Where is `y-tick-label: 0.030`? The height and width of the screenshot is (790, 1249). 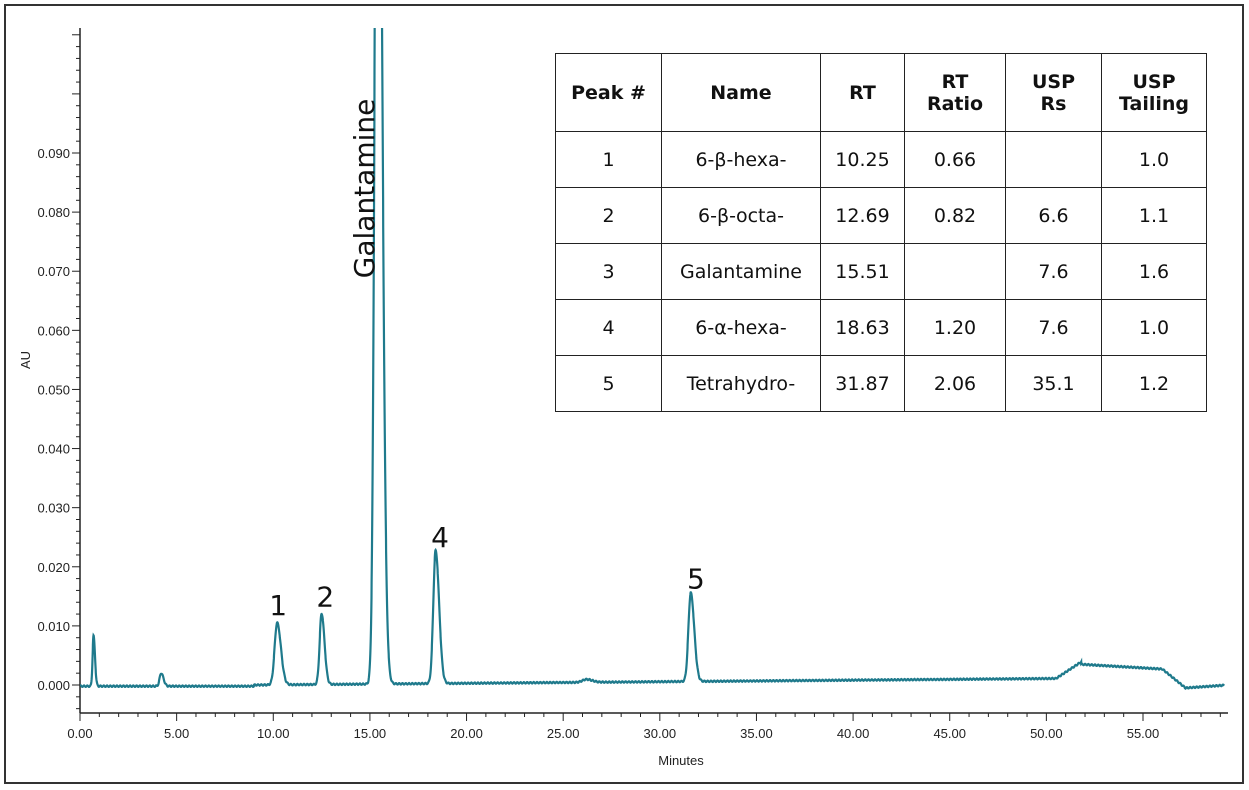 y-tick-label: 0.030 is located at coordinates (53, 508).